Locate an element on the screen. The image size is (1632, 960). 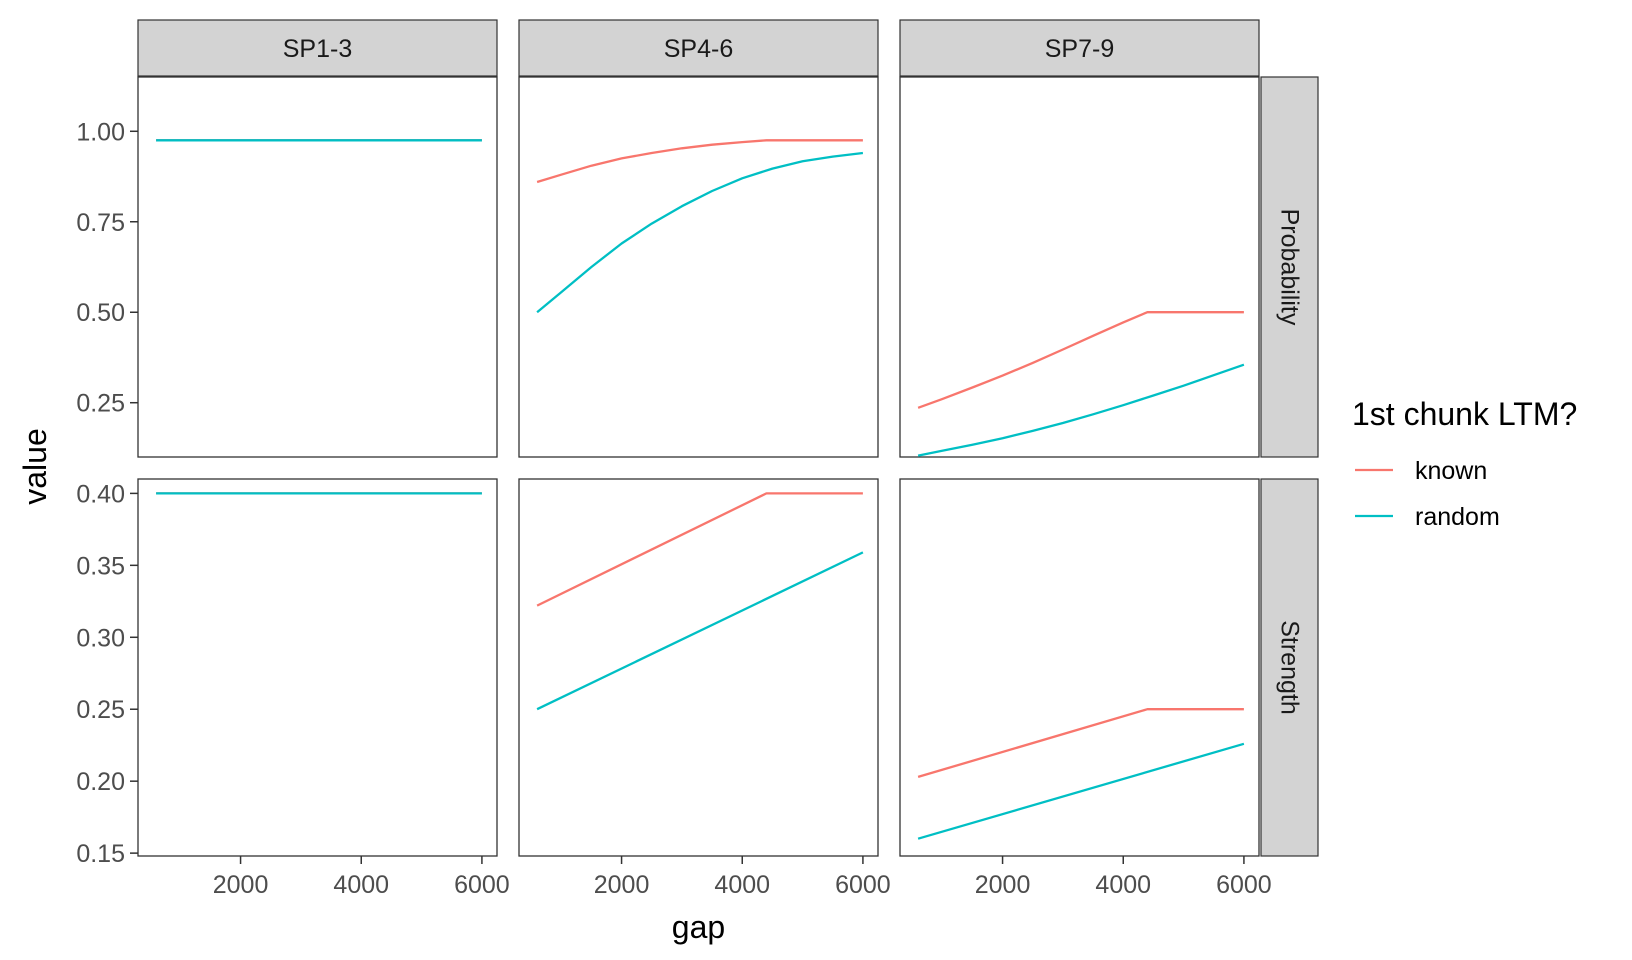
strip-strength is located at coordinates (1289, 667).